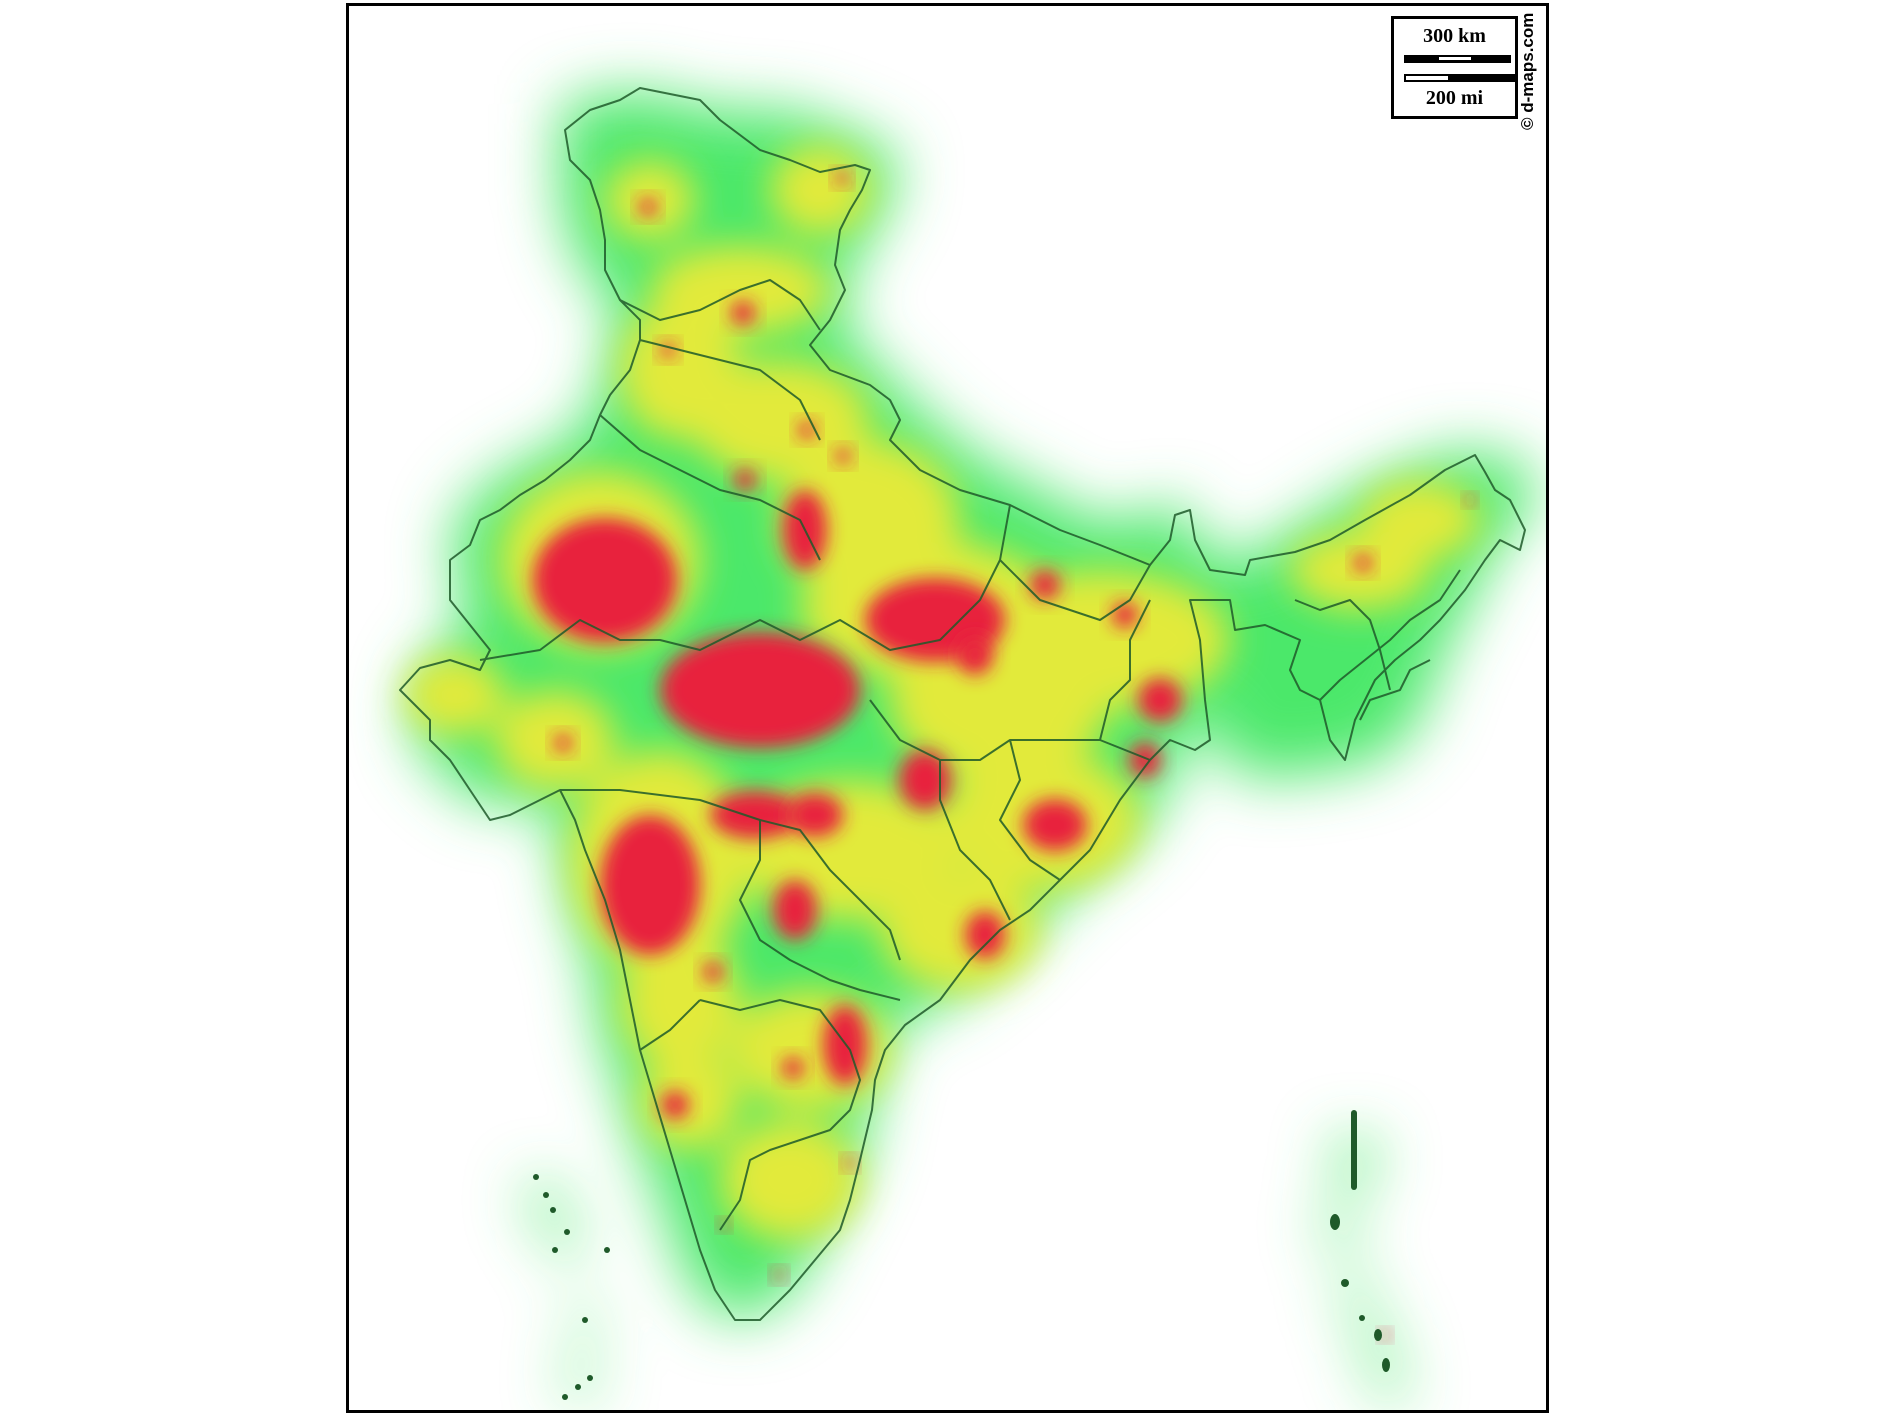 The width and height of the screenshot is (1890, 1417). I want to click on scale-km-bar, so click(1457, 59).